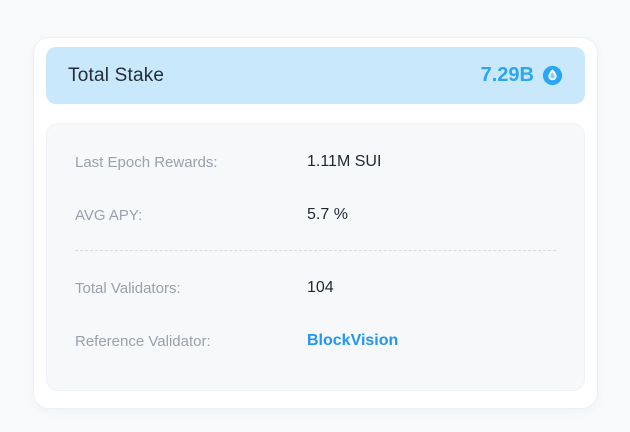  I want to click on reference-validator-link: BlockVision, so click(353, 340).